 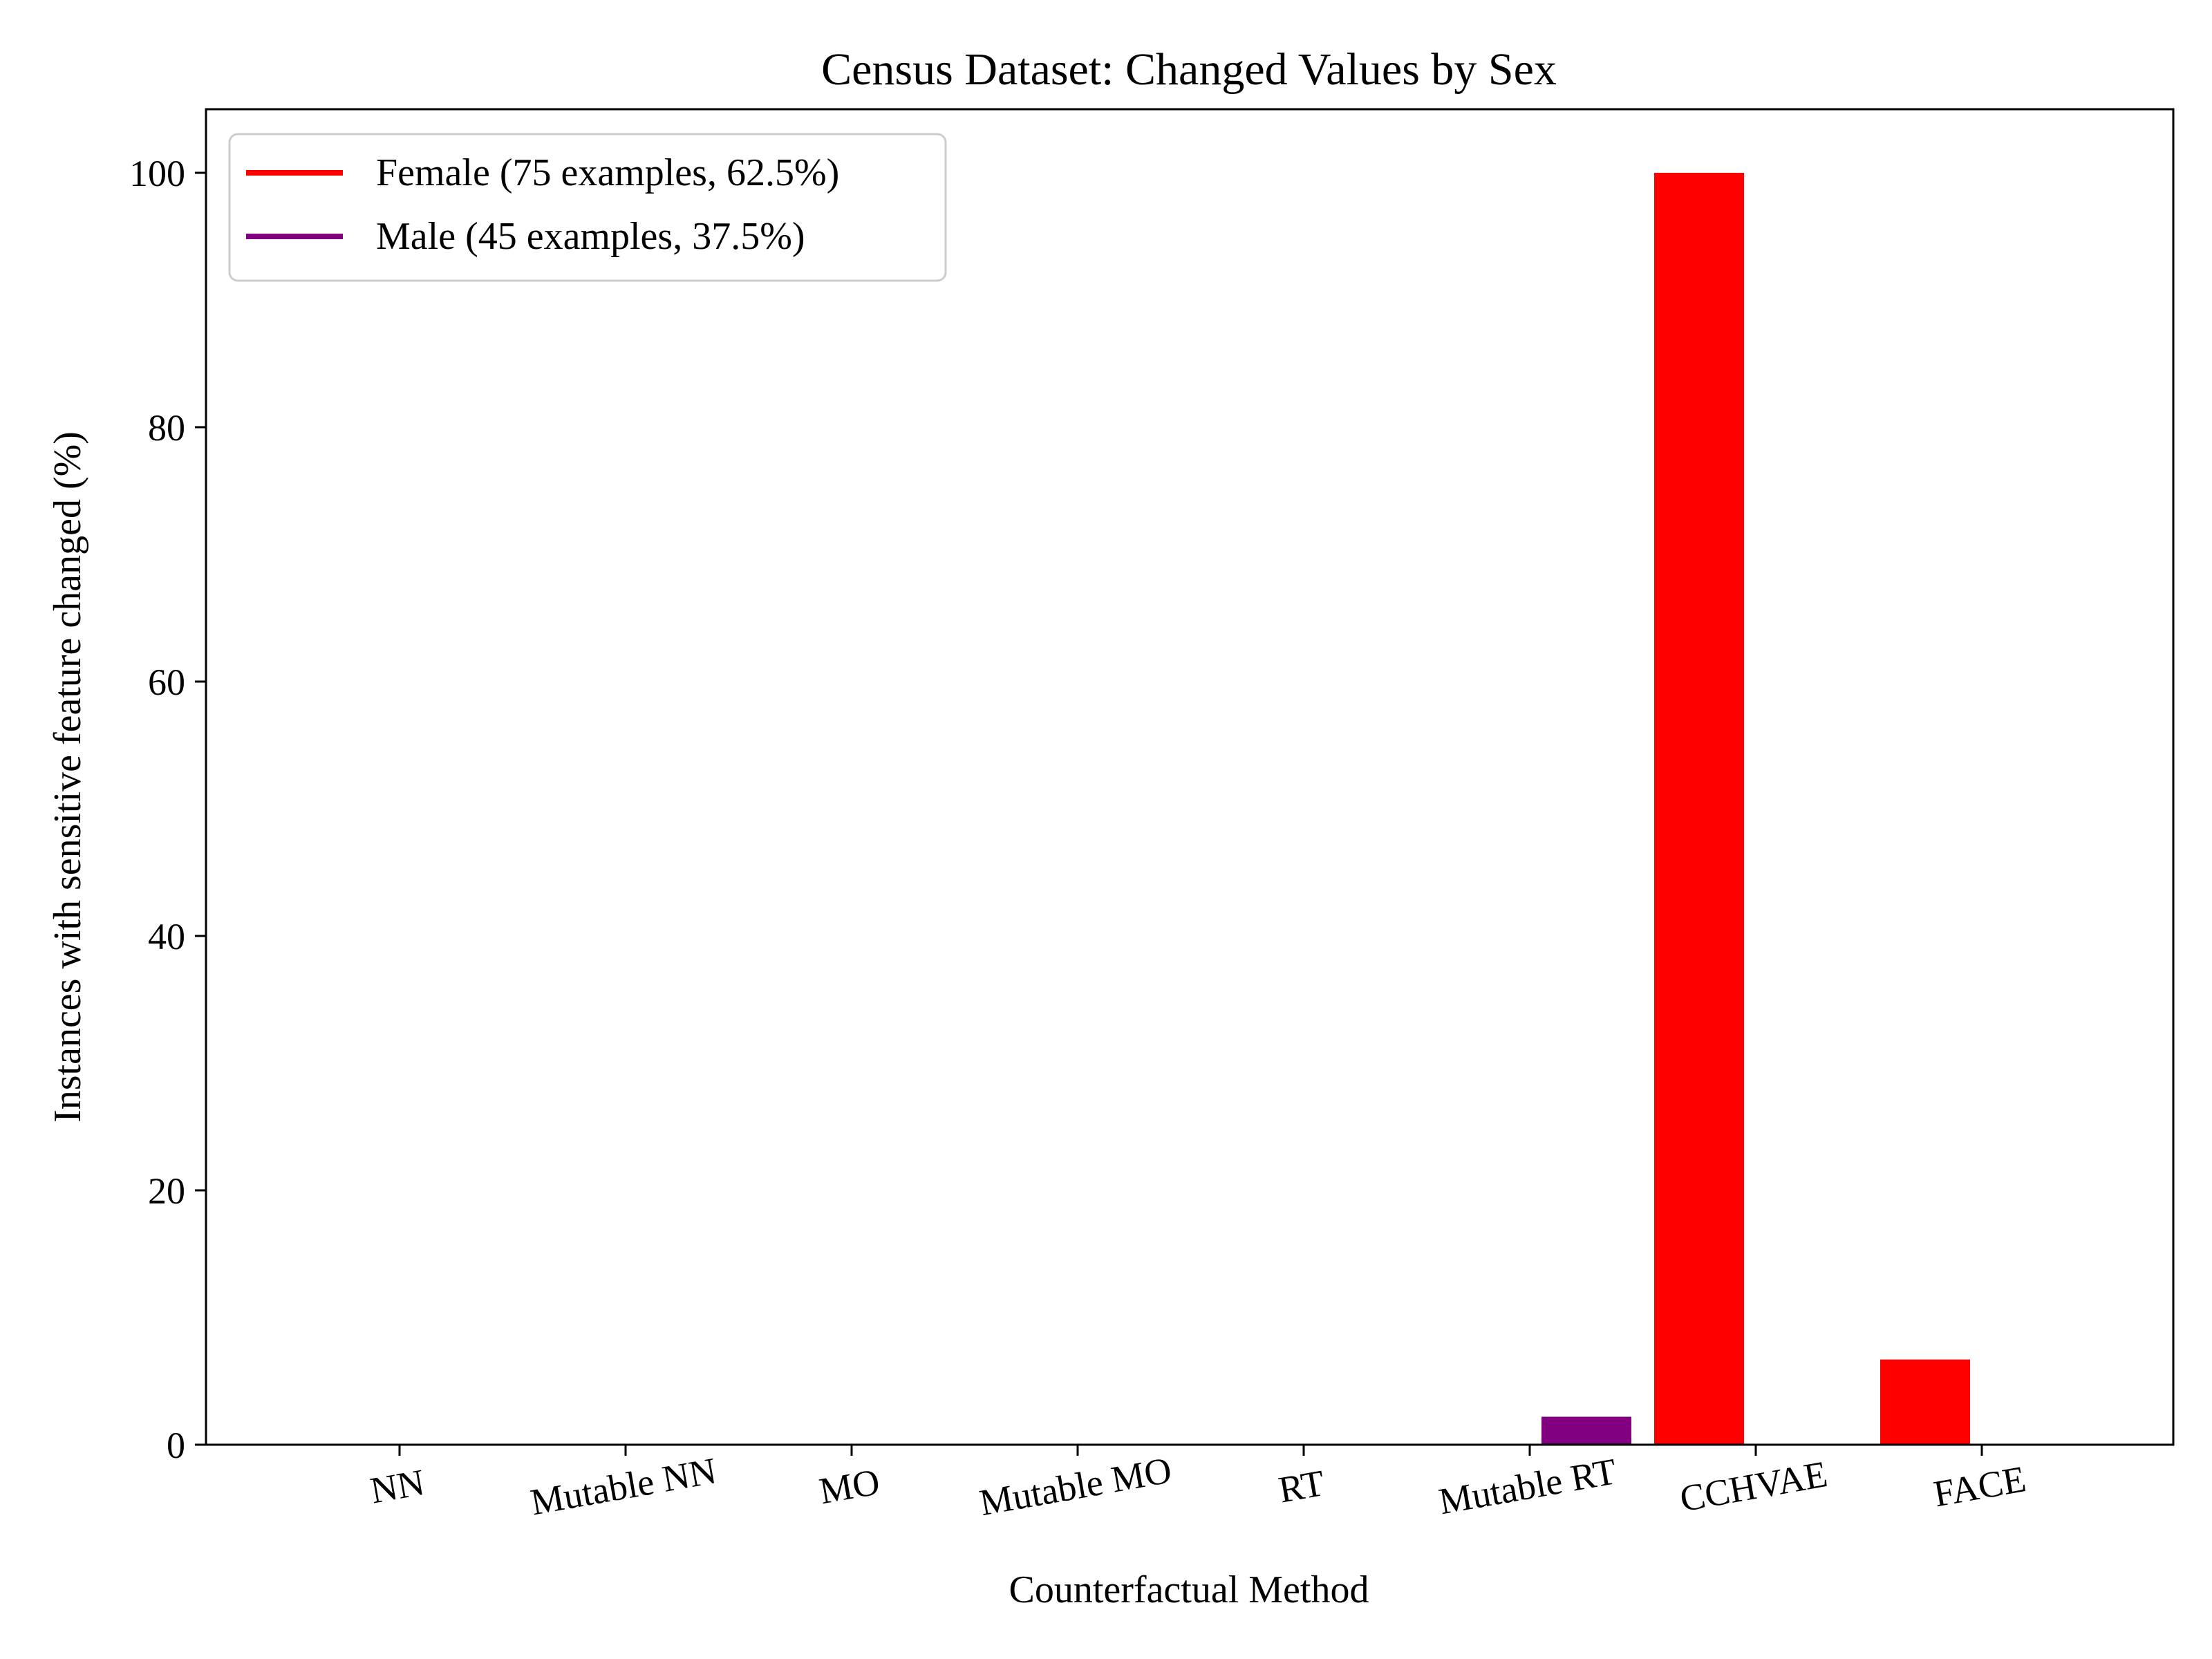 What do you see at coordinates (1925, 1402) in the screenshot?
I see `bar-female-face` at bounding box center [1925, 1402].